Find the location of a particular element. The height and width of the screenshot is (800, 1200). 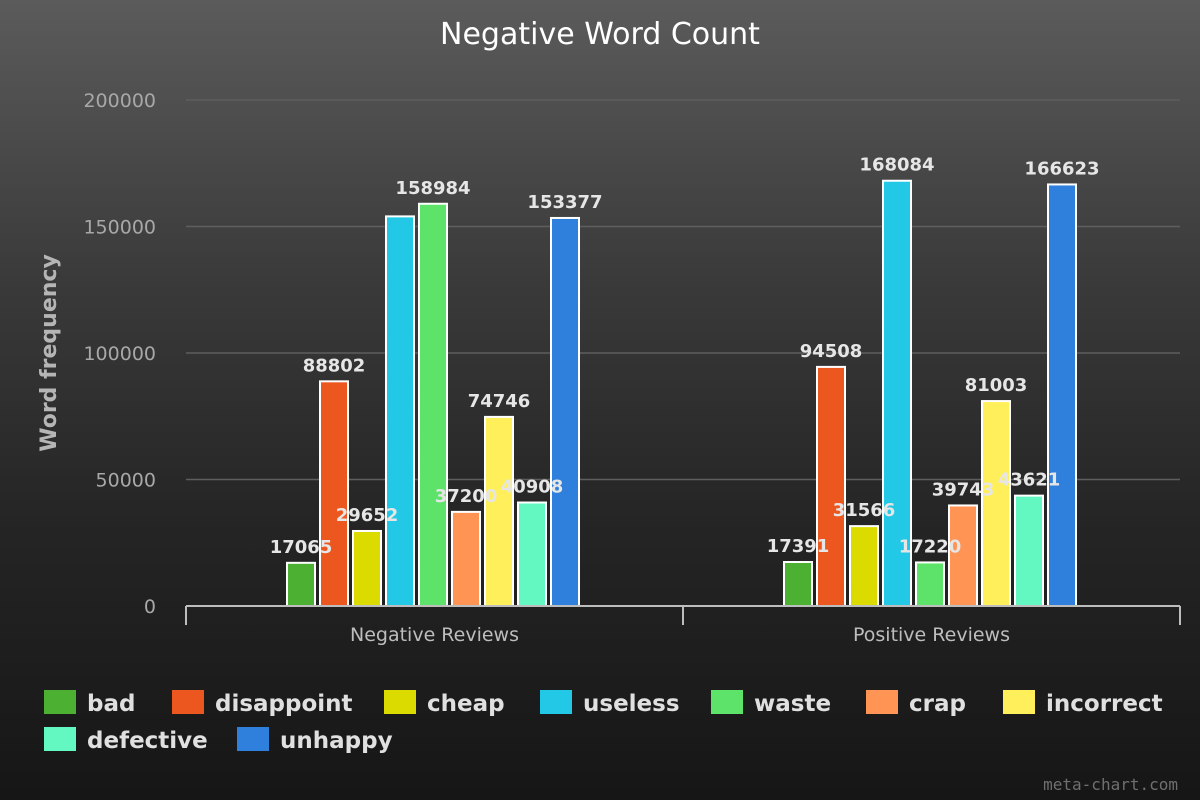

legend-item-crap: crap is located at coordinates (916, 703).